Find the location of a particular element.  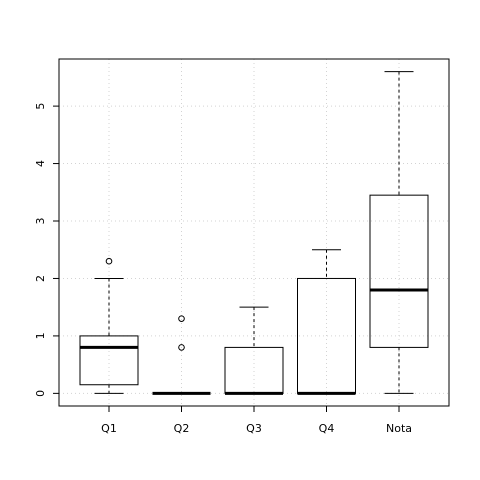

y-tick-label: 3 is located at coordinates (40, 221).